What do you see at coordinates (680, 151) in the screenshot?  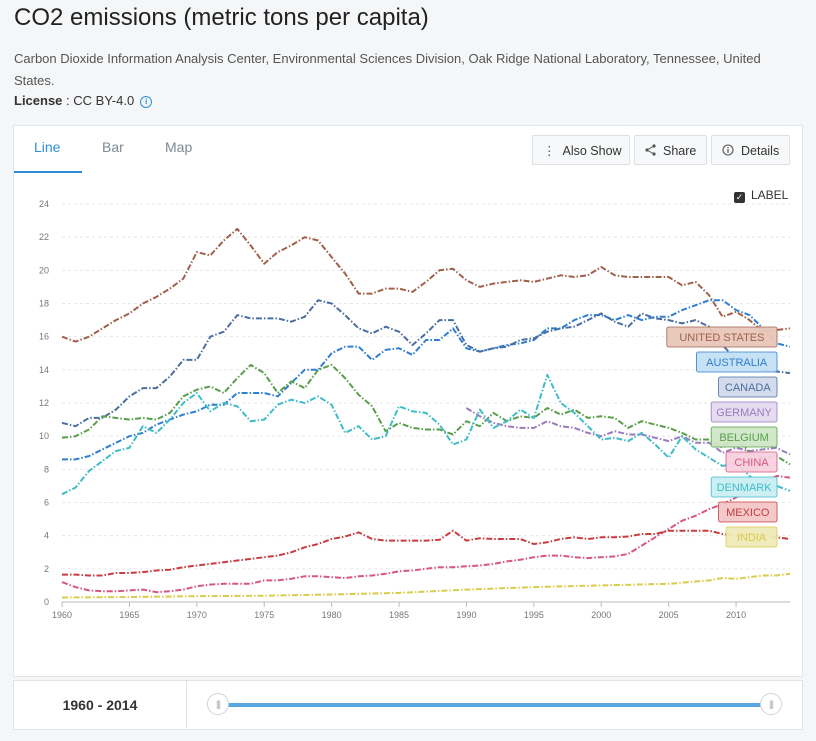 I see `share-label: Share` at bounding box center [680, 151].